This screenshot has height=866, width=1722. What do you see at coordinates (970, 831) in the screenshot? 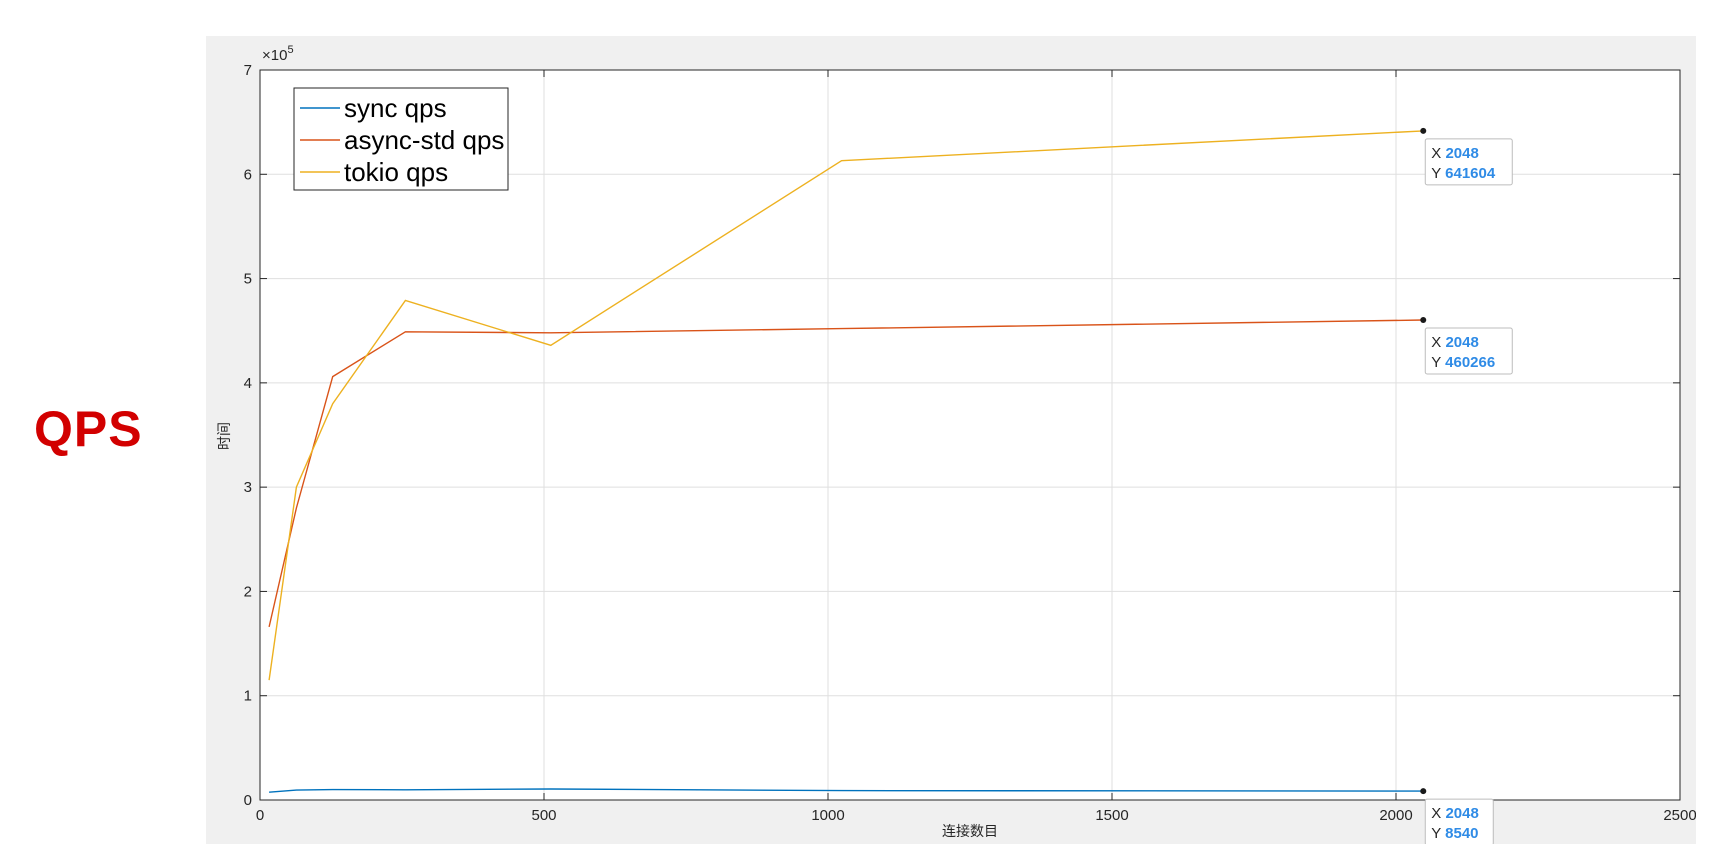
I see `x-axis-label: 连接数目` at bounding box center [970, 831].